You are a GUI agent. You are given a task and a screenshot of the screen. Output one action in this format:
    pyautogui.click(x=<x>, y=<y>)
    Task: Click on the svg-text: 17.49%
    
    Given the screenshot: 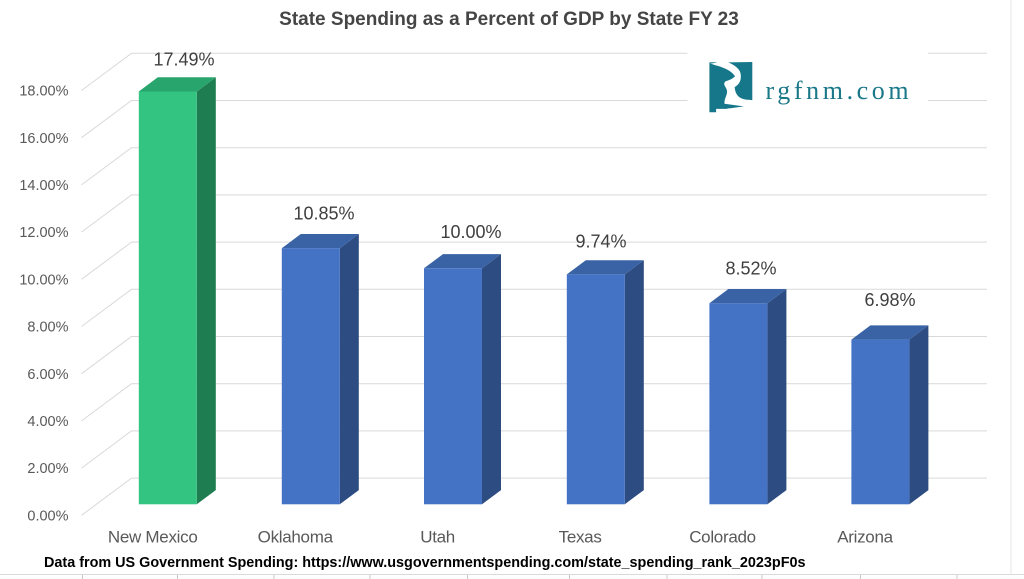 What is the action you would take?
    pyautogui.click(x=183, y=60)
    